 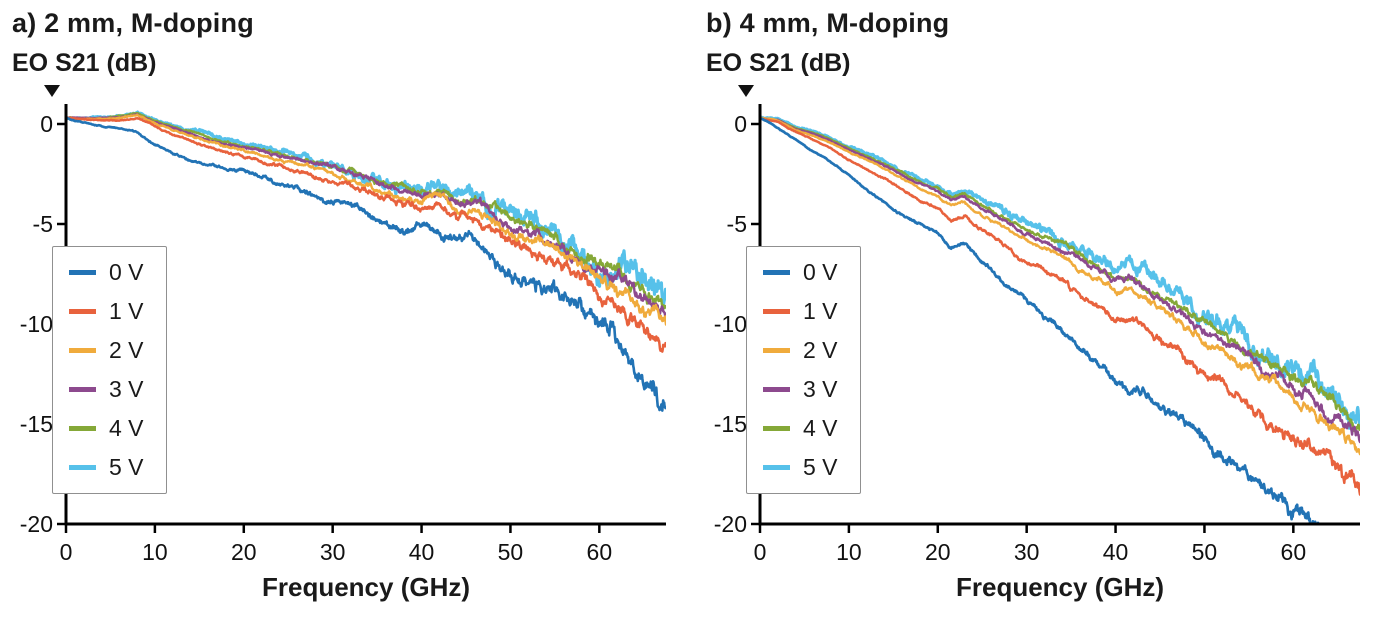 What do you see at coordinates (84, 63) in the screenshot?
I see `panel-a-ylabel: EO S21 (dB)` at bounding box center [84, 63].